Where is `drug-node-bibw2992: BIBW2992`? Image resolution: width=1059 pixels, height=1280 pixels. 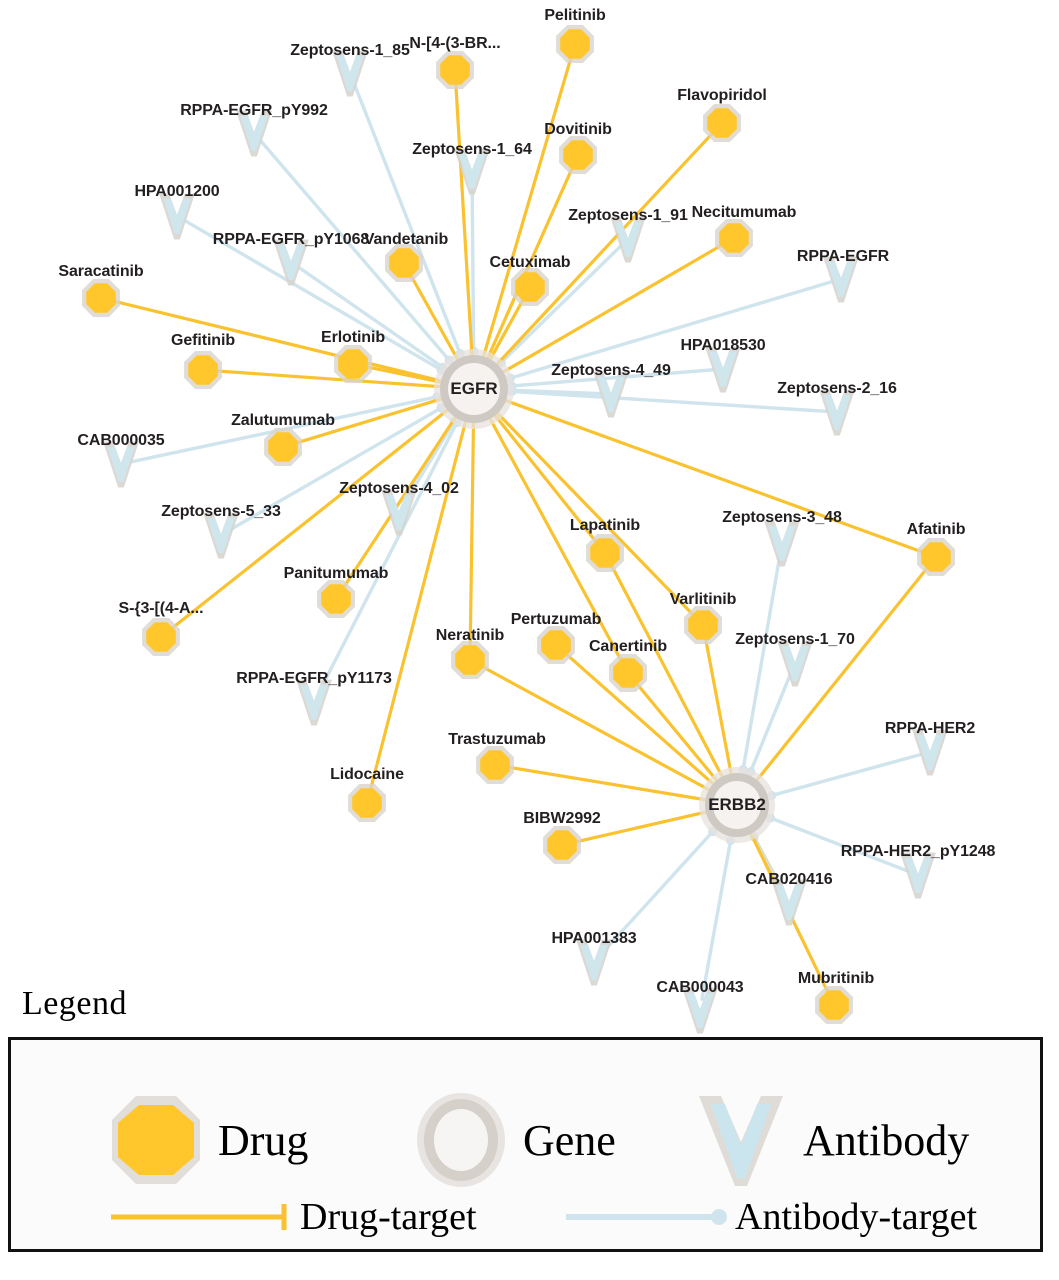
drug-node-bibw2992: BIBW2992 is located at coordinates (562, 845).